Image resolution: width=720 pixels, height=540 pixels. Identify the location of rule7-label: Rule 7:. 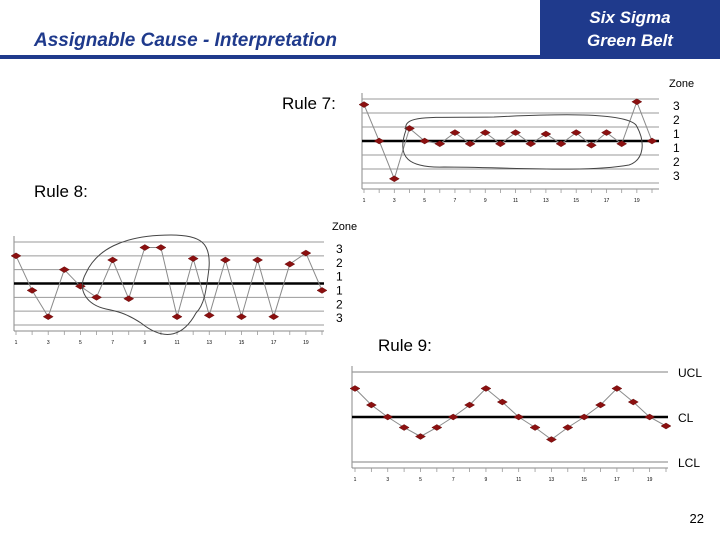
(309, 103).